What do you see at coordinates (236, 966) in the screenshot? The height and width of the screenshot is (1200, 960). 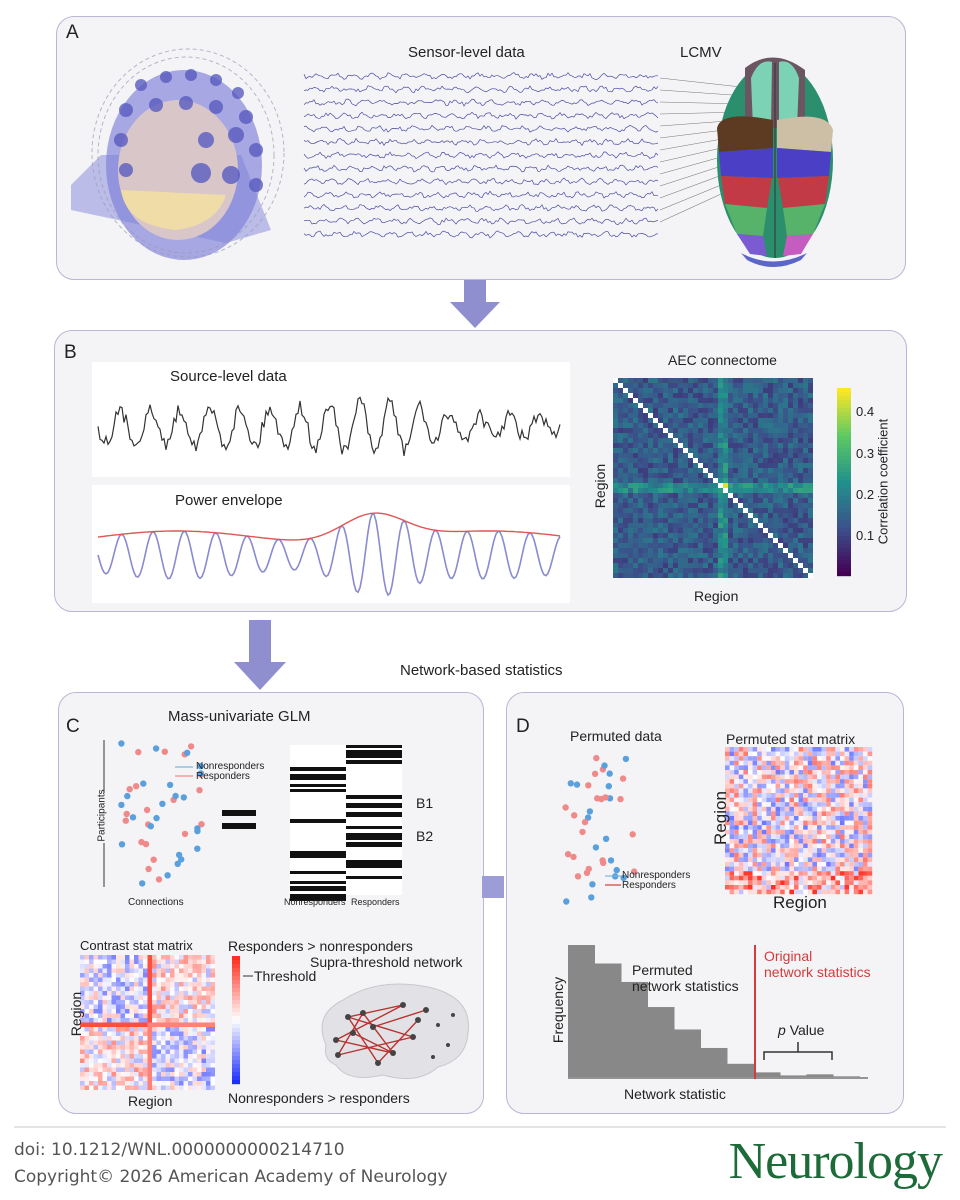 I see `contrast-colorbar-segment` at bounding box center [236, 966].